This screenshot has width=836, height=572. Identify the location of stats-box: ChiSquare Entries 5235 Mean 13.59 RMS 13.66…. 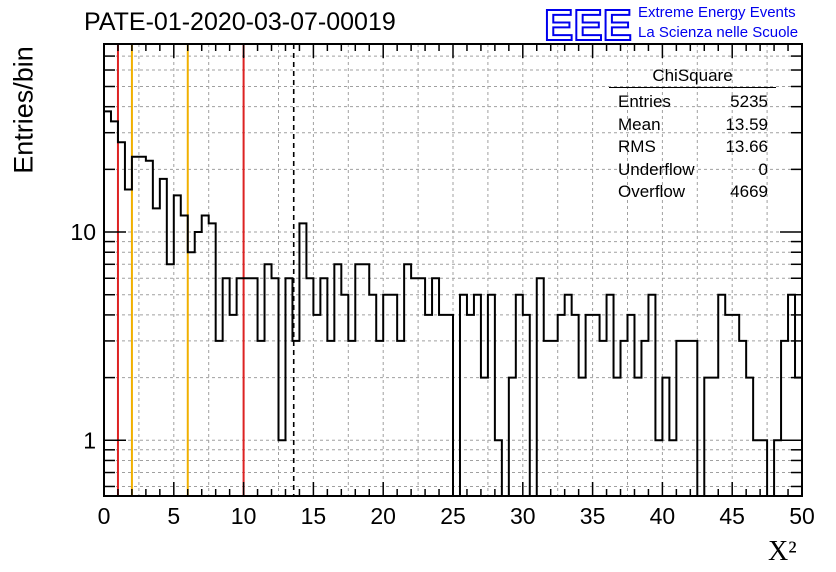
(692, 135).